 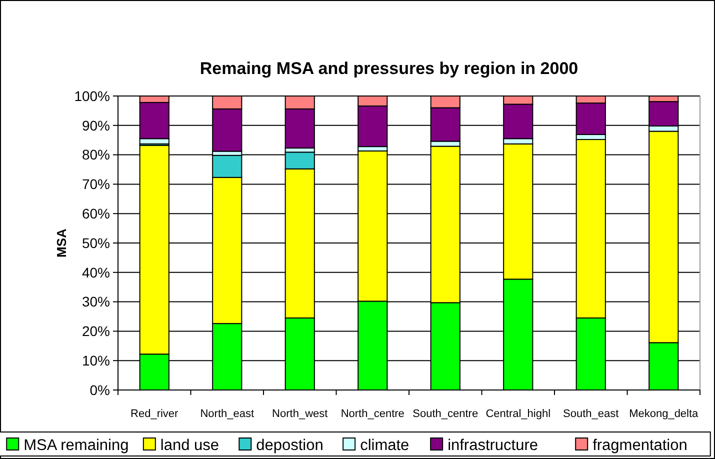 I want to click on y-tick-label: 40%, so click(x=96, y=272).